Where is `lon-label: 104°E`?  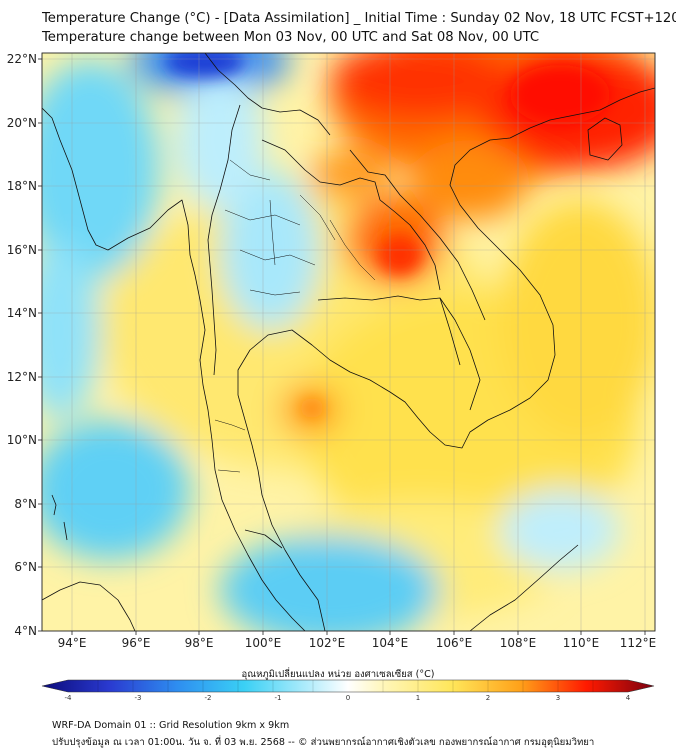
lon-label: 104°E is located at coordinates (390, 643).